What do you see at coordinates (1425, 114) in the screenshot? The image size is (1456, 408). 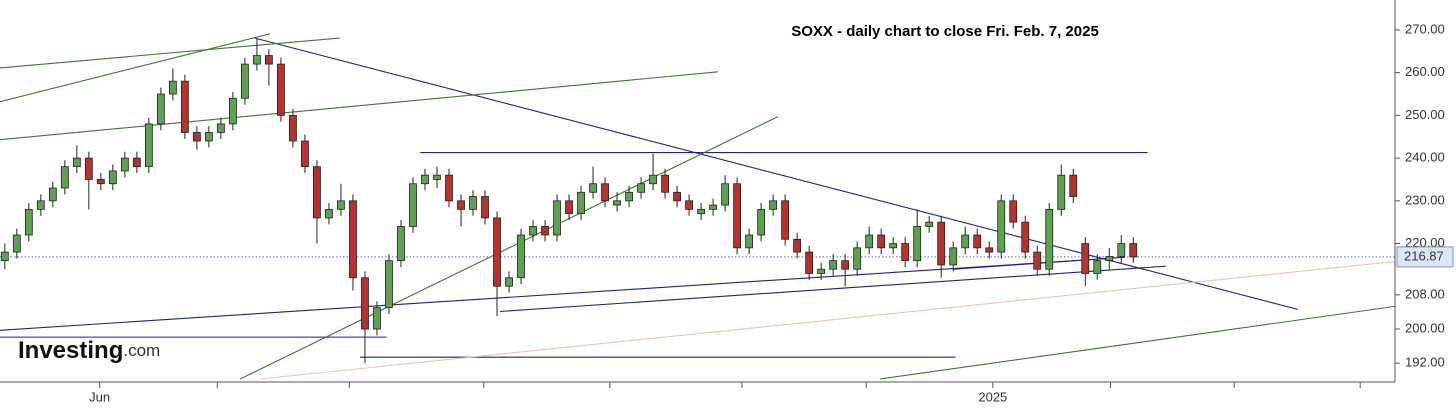 I see `y-tick-label: 250.00` at bounding box center [1425, 114].